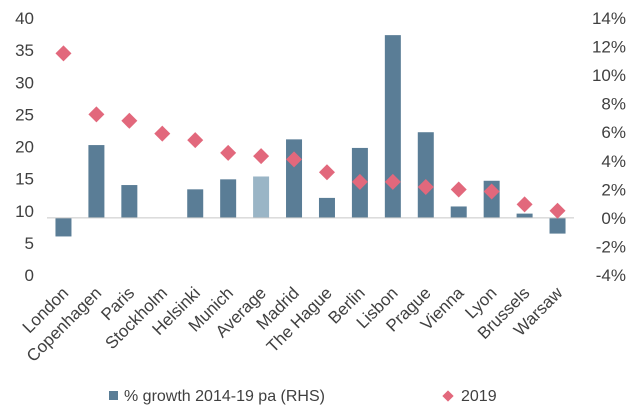 This screenshot has width=631, height=417. What do you see at coordinates (24, 211) in the screenshot?
I see `left-tick-label: 10` at bounding box center [24, 211].